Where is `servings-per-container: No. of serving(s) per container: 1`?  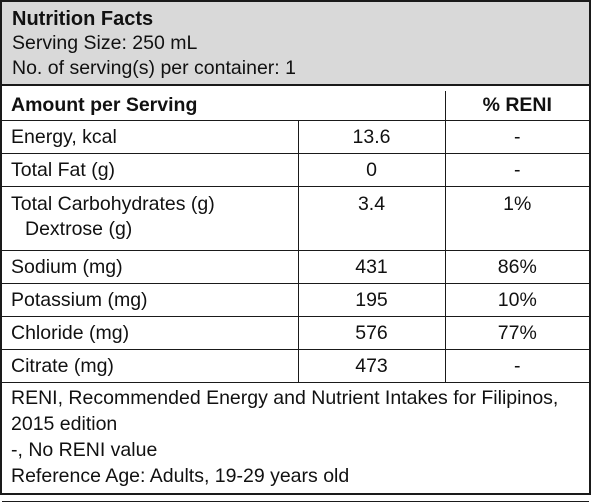 servings-per-container: No. of serving(s) per container: 1 is located at coordinates (154, 68).